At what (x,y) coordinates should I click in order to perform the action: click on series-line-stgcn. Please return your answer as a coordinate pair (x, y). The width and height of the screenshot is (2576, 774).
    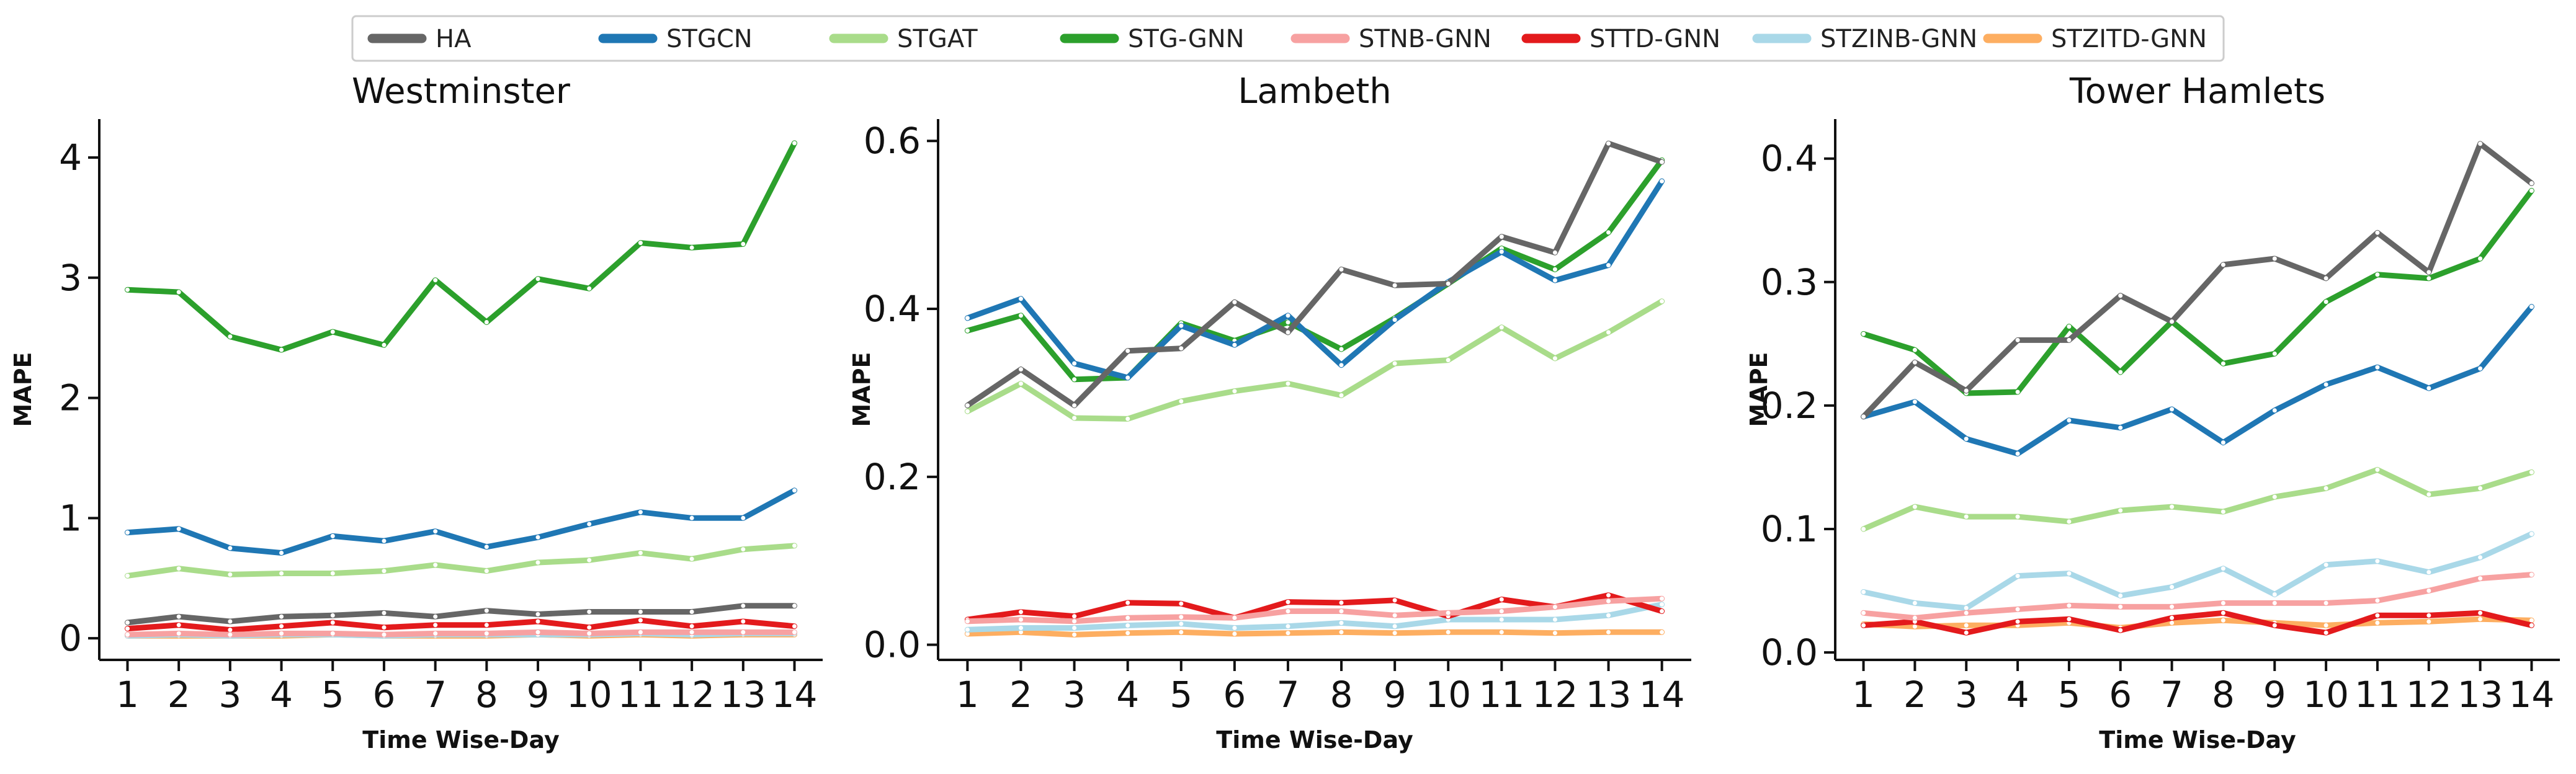
    Looking at the image, I should click on (1314, 279).